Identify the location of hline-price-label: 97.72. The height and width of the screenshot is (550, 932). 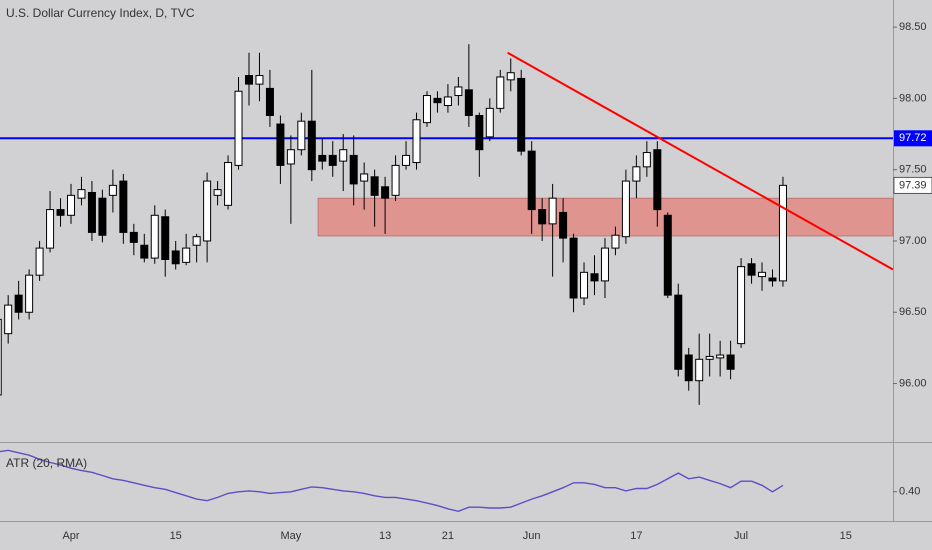
(913, 138).